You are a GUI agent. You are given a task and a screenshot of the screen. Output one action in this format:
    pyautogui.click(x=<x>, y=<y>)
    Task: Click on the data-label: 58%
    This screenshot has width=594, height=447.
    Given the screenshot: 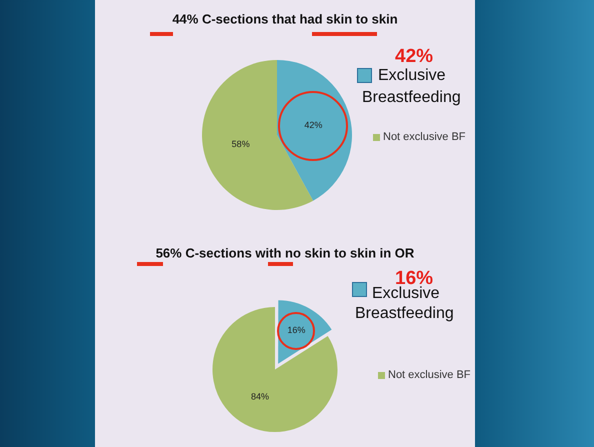 What is the action you would take?
    pyautogui.click(x=241, y=143)
    